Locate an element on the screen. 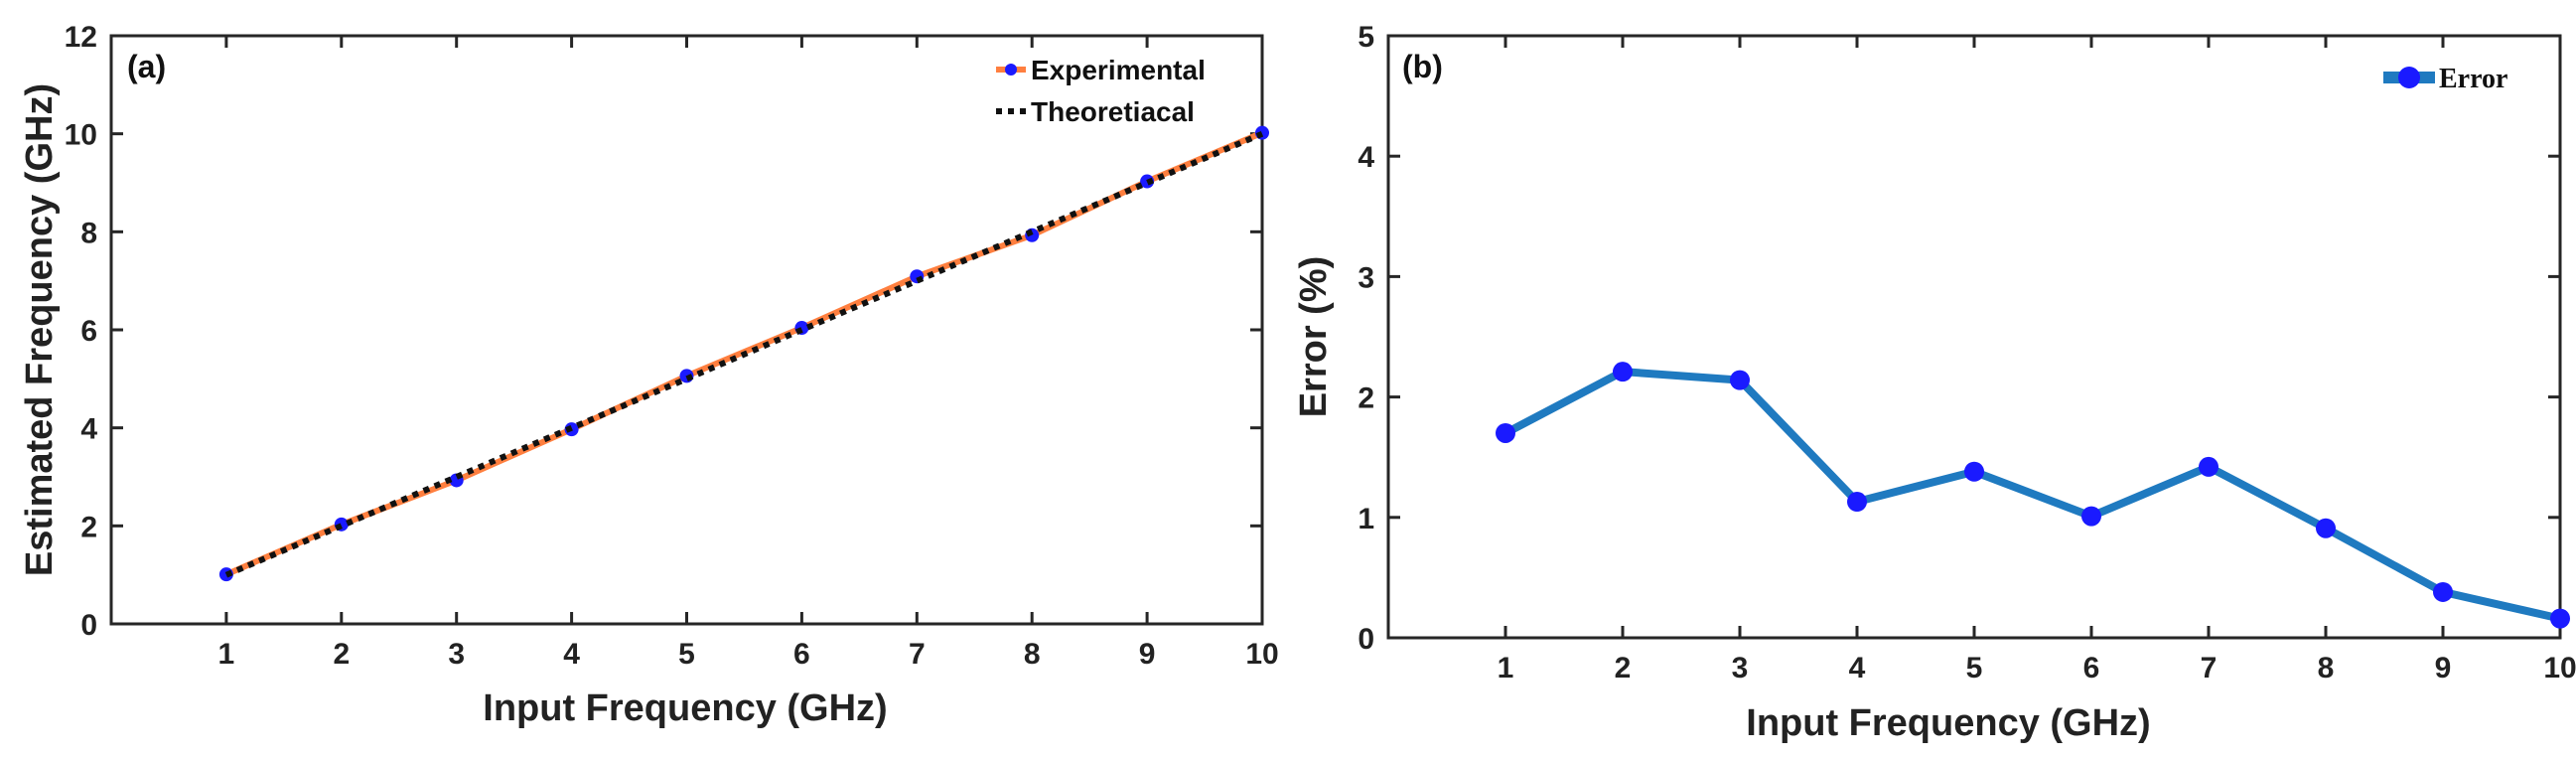 This screenshot has height=760, width=2576. y-tick-label: 6 is located at coordinates (89, 331).